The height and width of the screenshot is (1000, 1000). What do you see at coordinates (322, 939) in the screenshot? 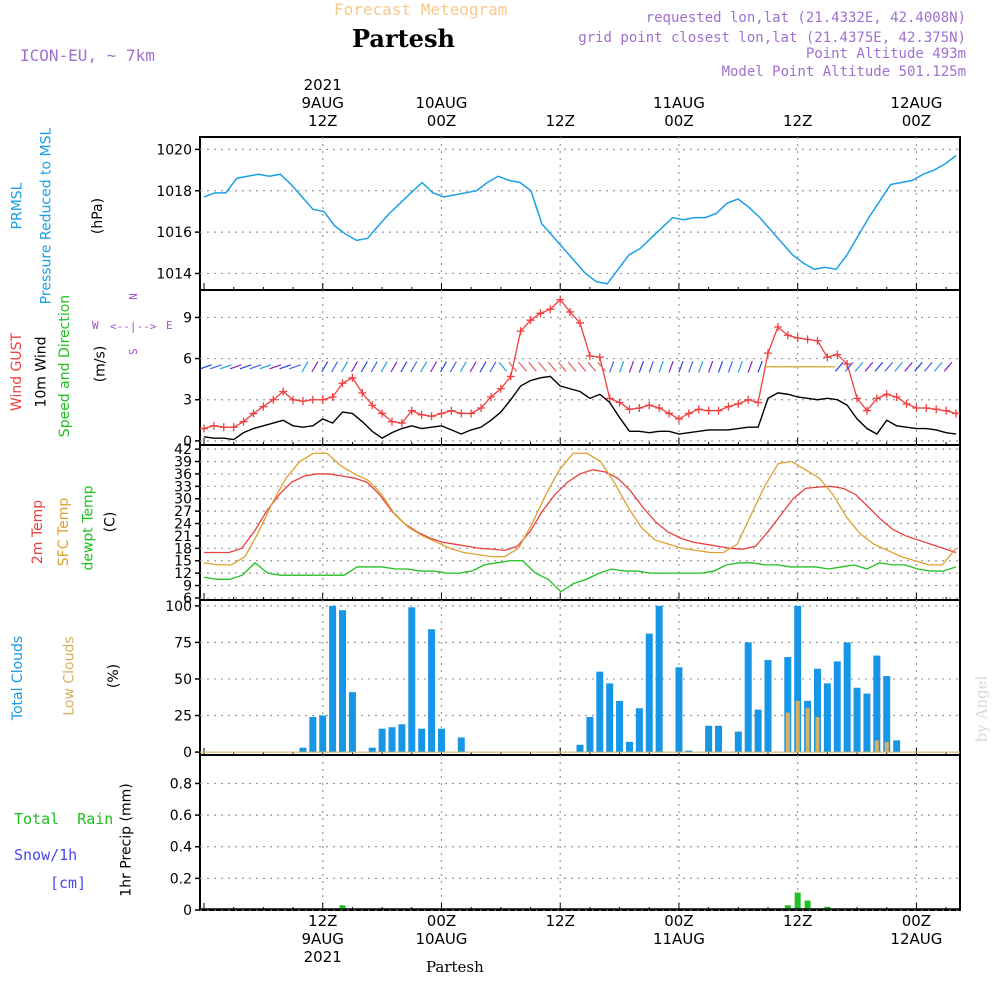
I see `bottom-date-label: 9AUG` at bounding box center [322, 939].